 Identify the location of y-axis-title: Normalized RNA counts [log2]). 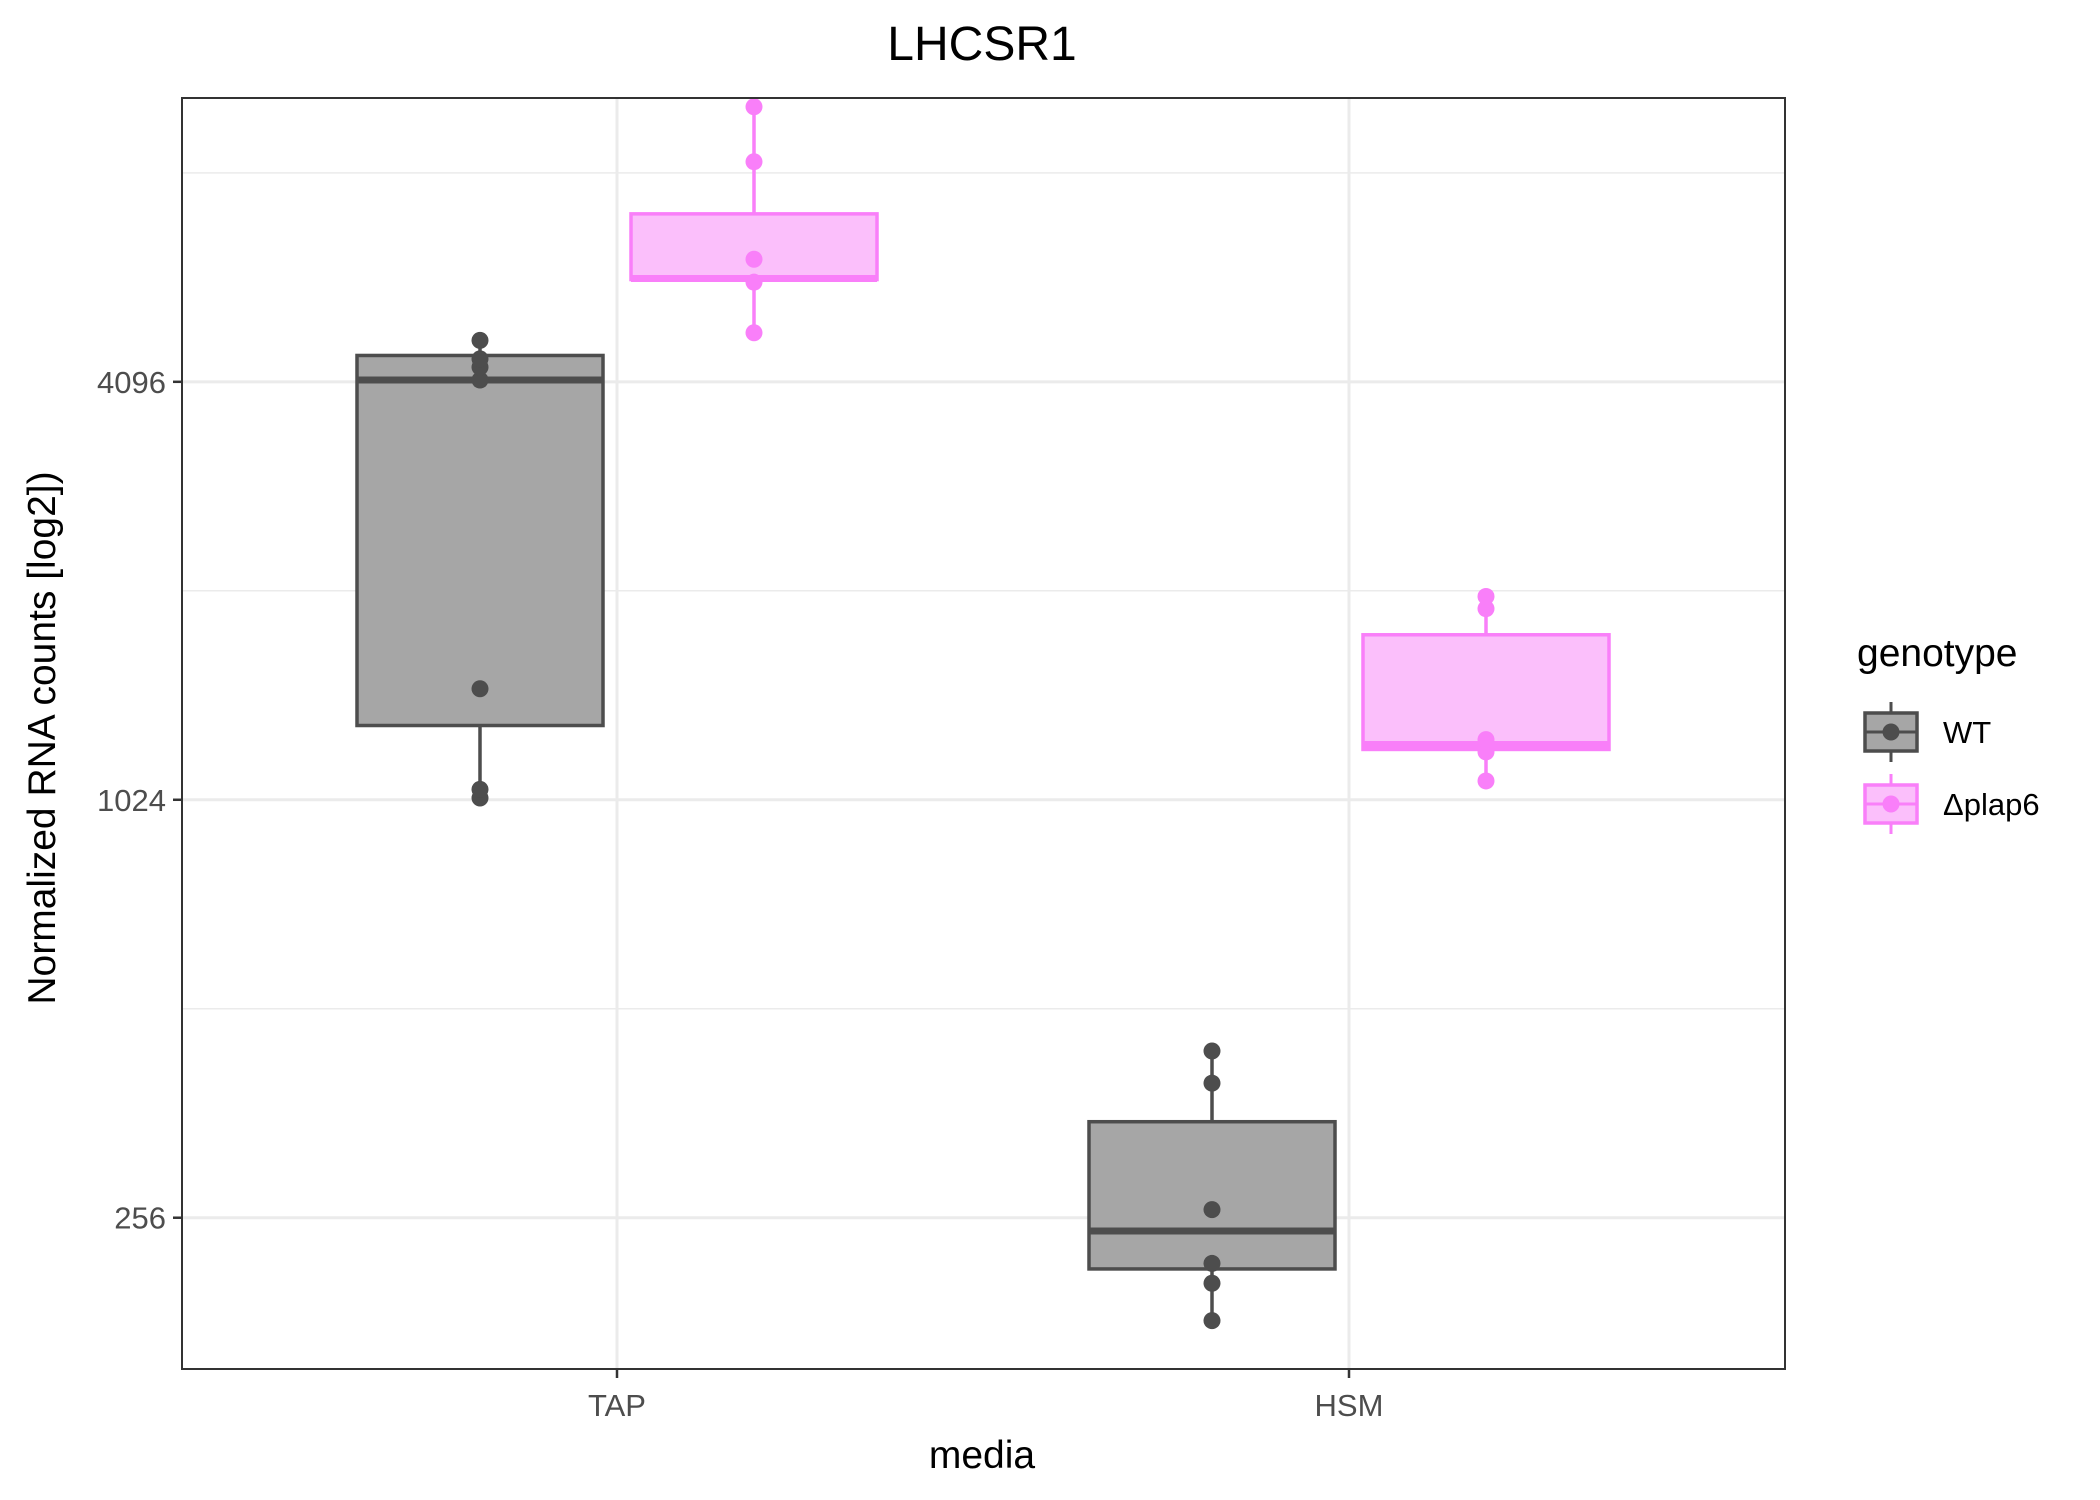
(42, 737).